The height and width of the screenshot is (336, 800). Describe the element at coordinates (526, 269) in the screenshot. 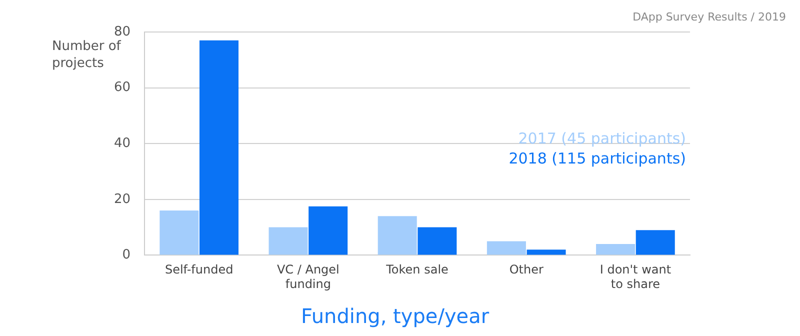

I see `x-tick-label: Other` at that location.